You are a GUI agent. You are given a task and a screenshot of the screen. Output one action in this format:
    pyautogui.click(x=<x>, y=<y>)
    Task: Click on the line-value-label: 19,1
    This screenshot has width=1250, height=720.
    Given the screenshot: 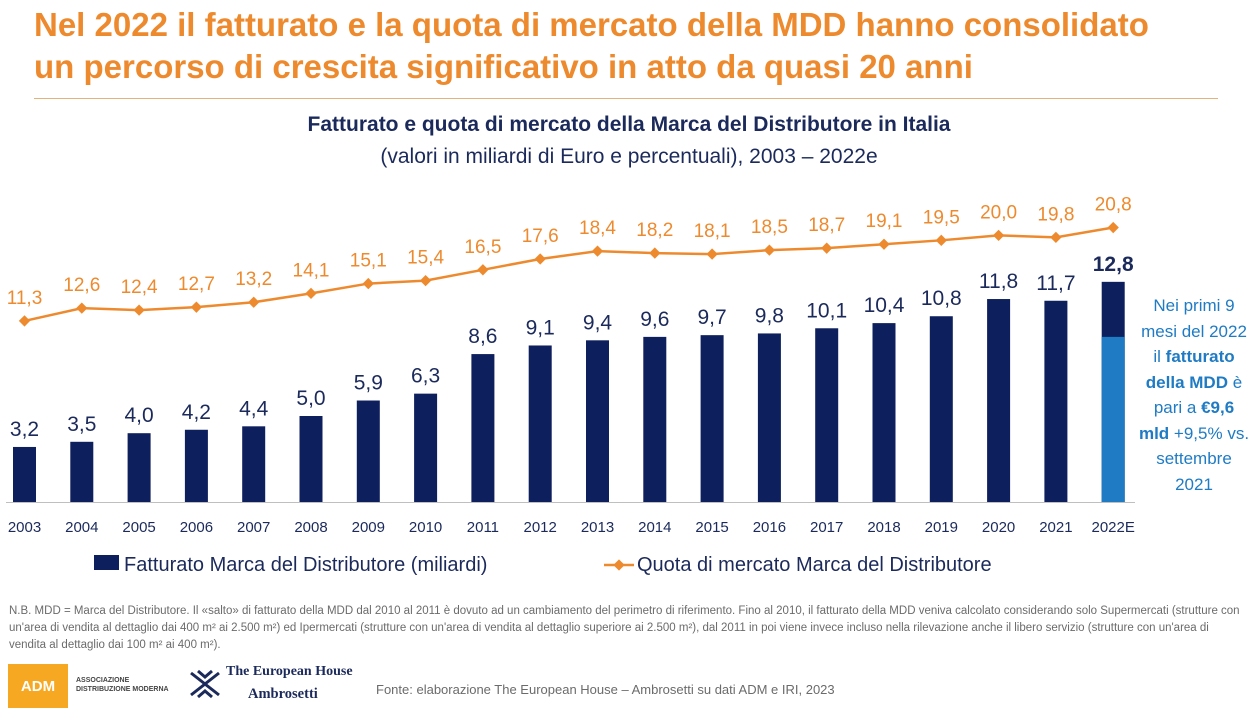 What is the action you would take?
    pyautogui.click(x=884, y=221)
    